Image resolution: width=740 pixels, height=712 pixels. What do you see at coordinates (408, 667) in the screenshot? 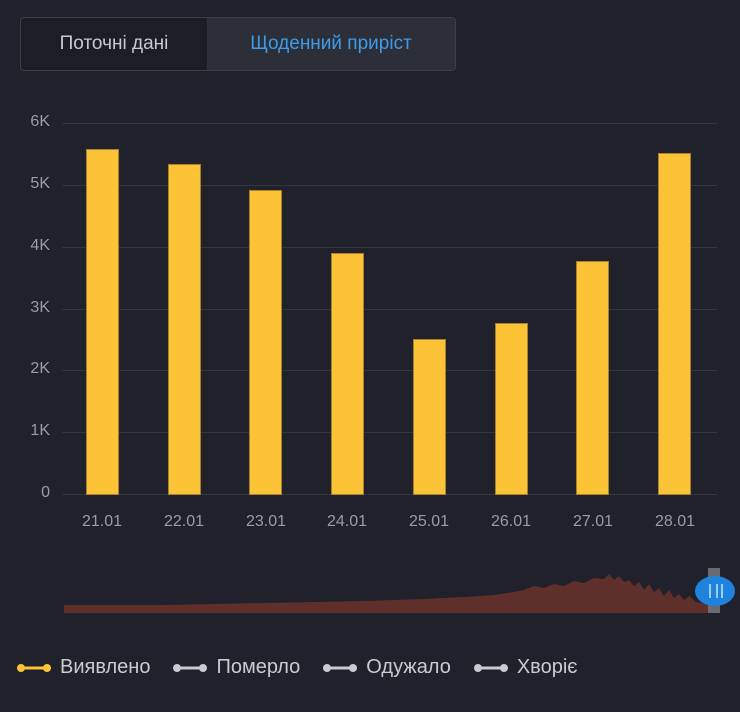
I see `legend-label: Одужало` at bounding box center [408, 667].